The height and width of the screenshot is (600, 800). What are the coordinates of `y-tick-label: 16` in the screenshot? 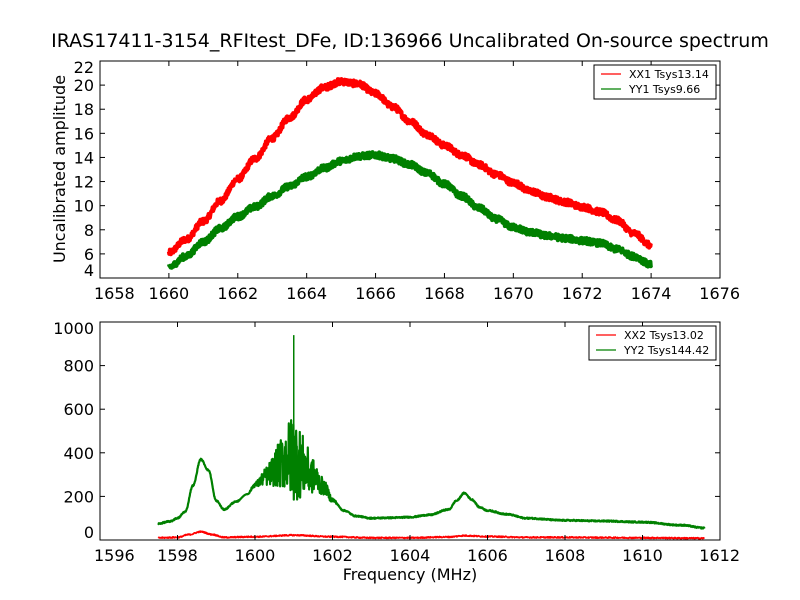 It's located at (84, 133).